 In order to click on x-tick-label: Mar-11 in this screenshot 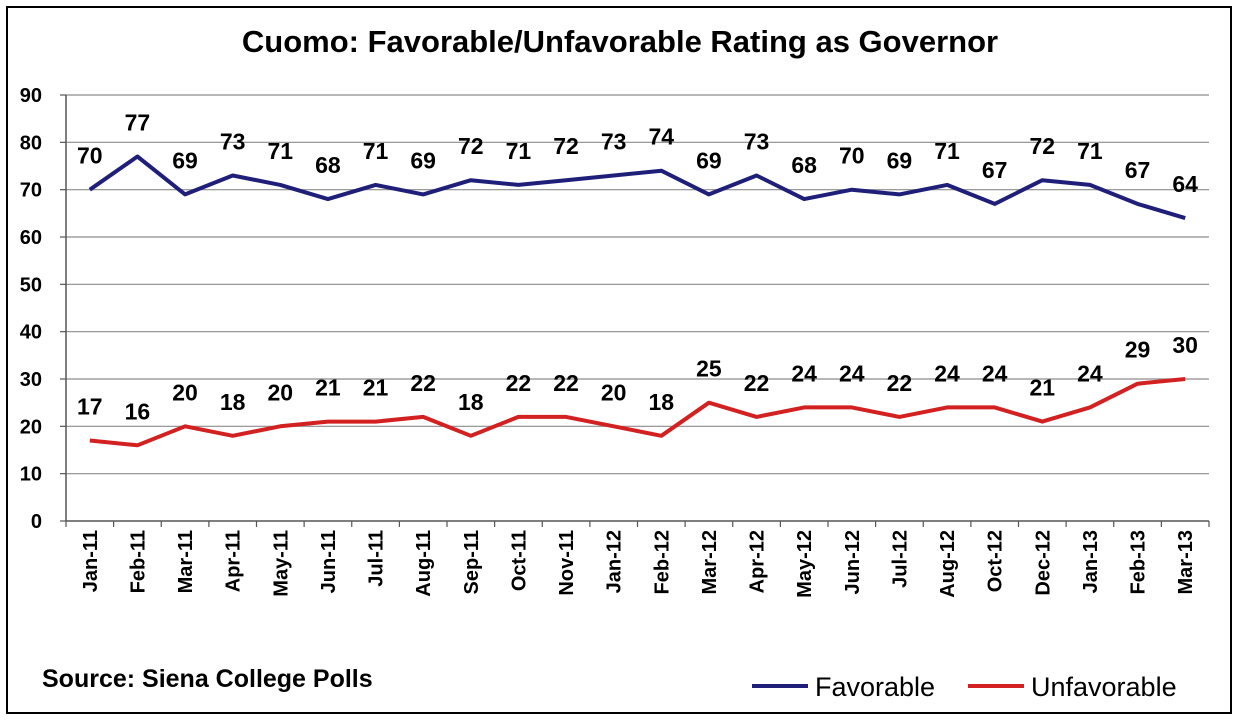, I will do `click(186, 561)`.